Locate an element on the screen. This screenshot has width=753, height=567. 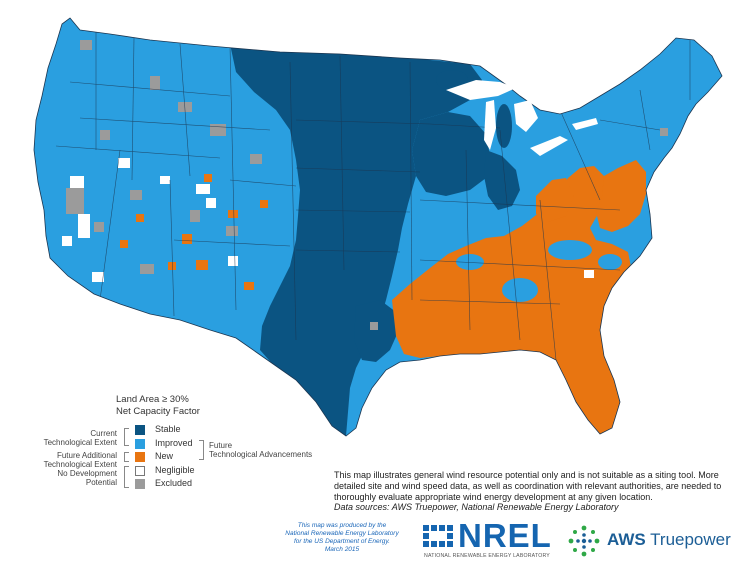
stable-patch-michigan is located at coordinates (504, 126).